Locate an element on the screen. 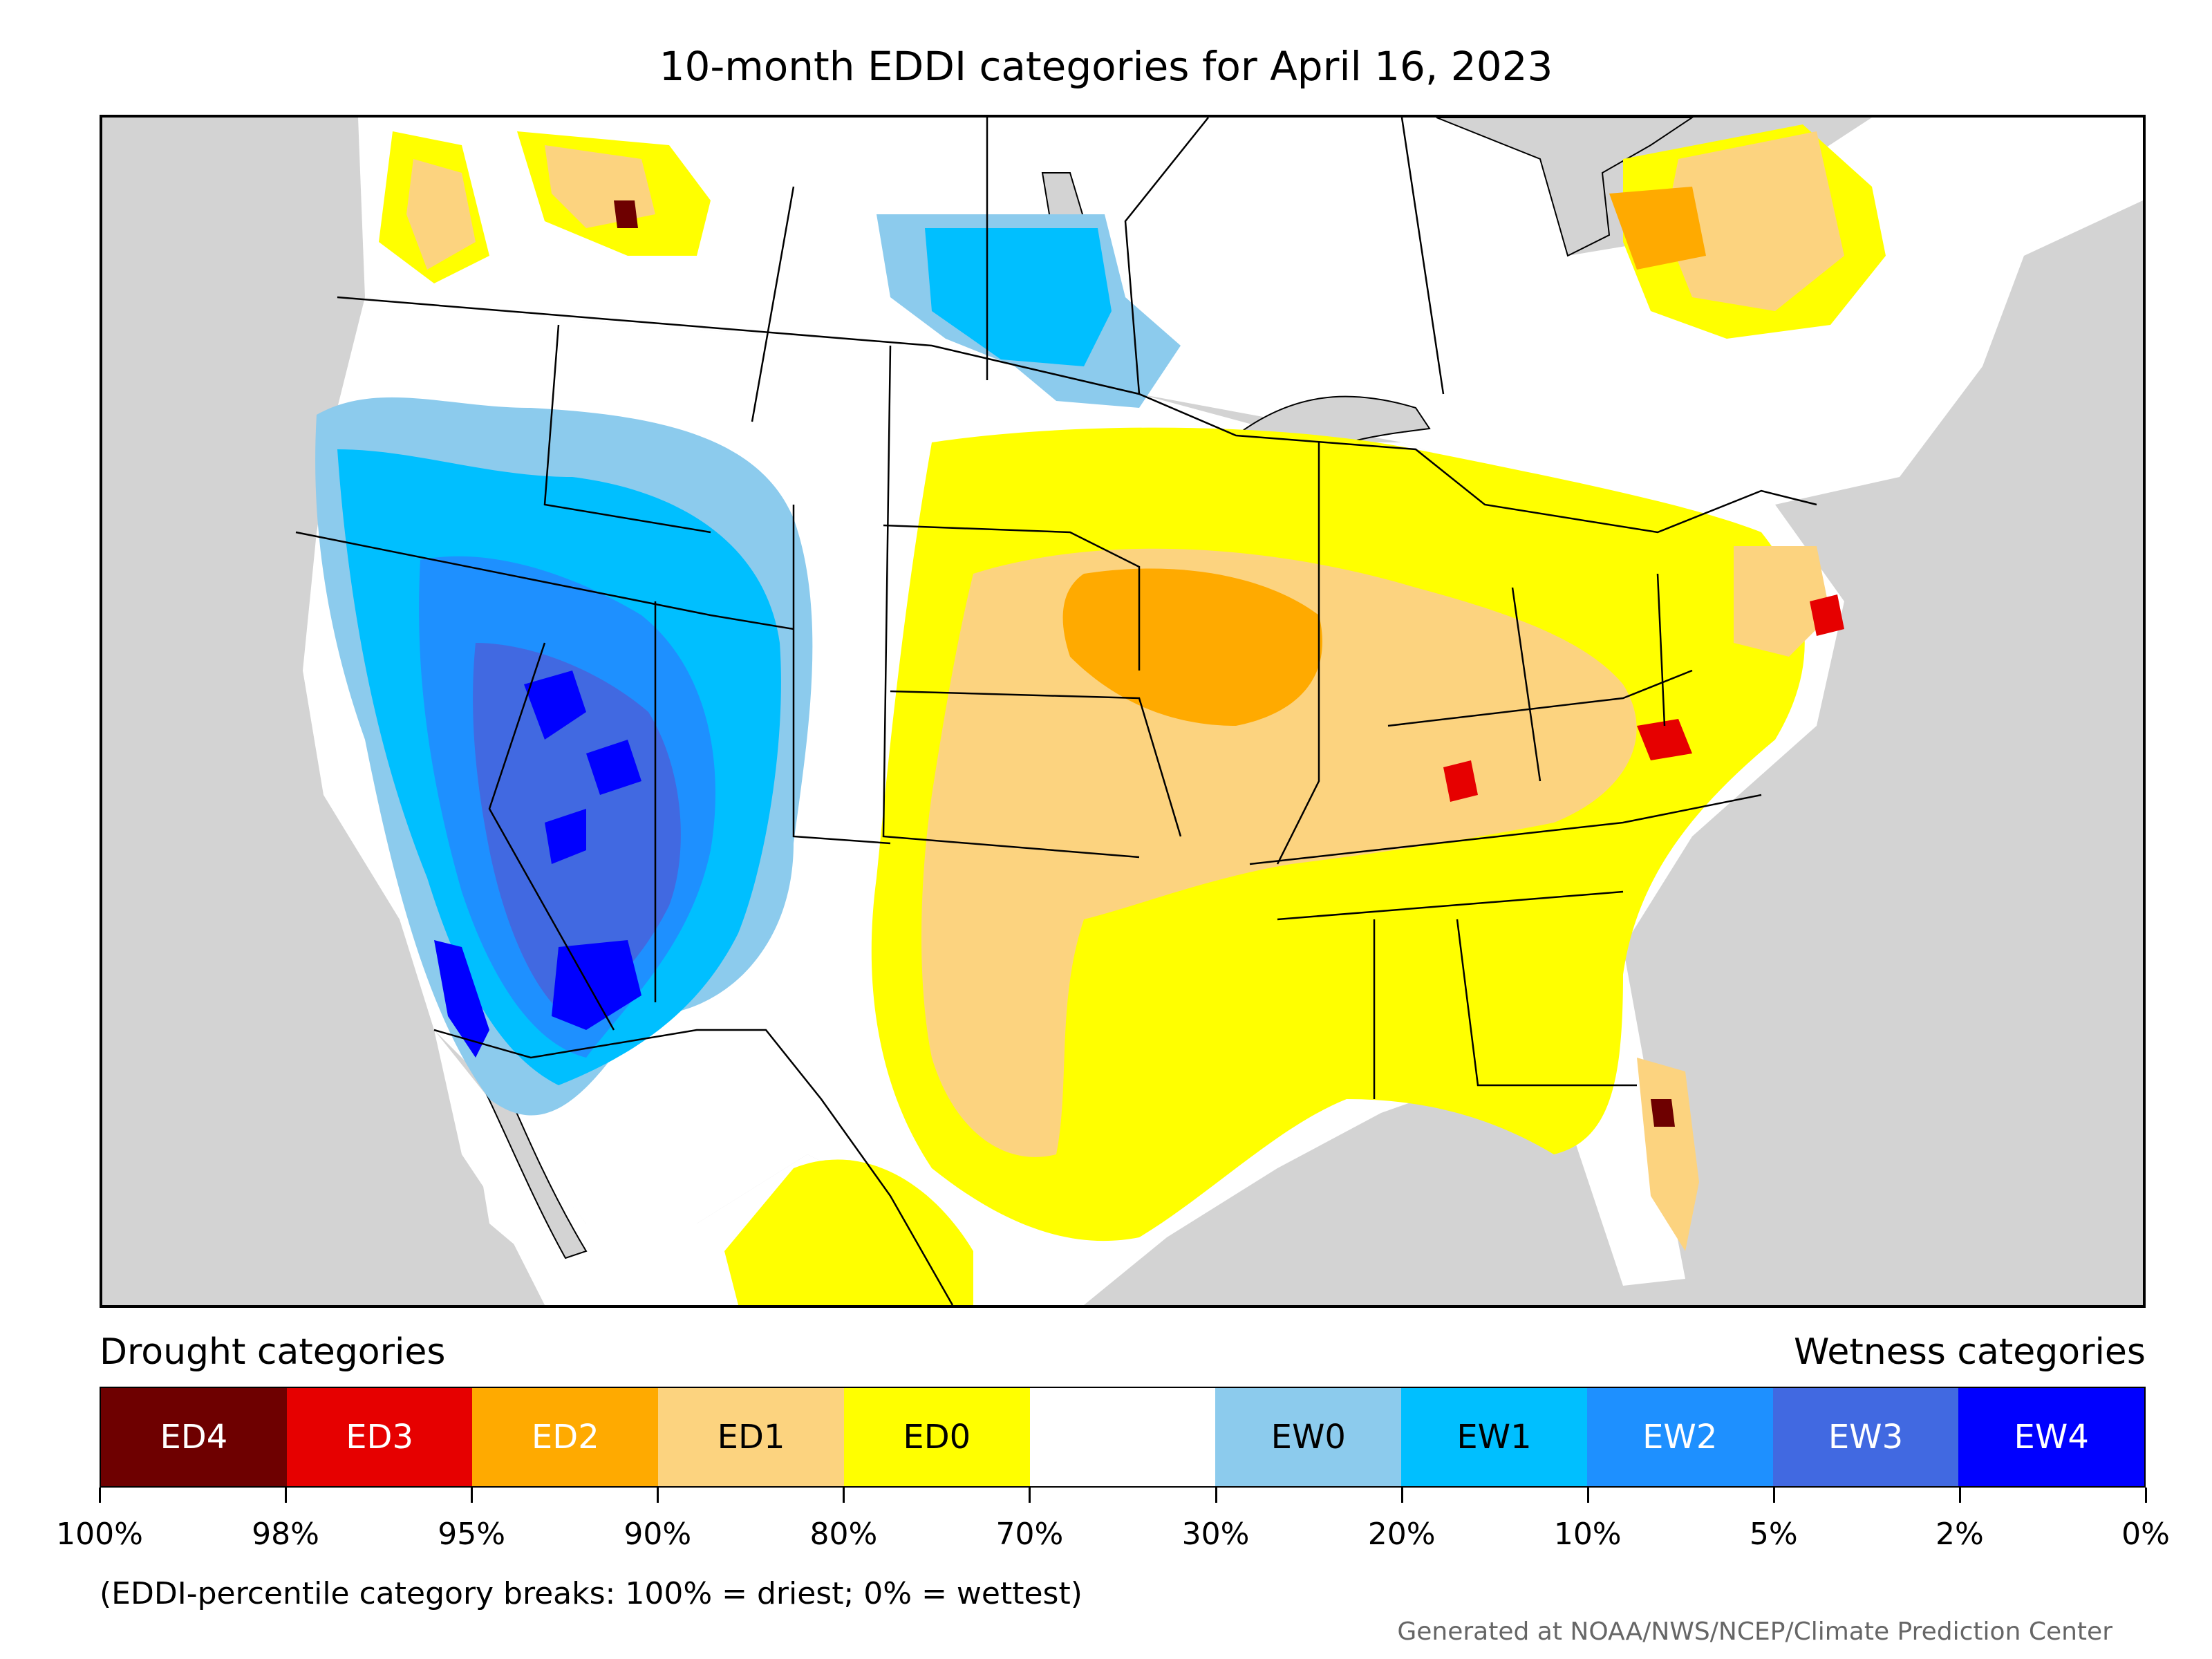 The height and width of the screenshot is (1659, 2212). legend-break-label: 2% is located at coordinates (1960, 1535).